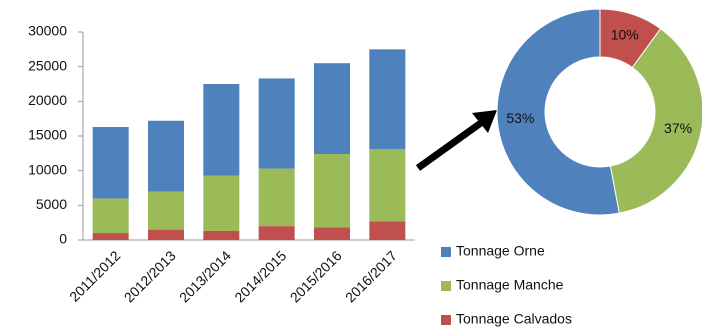  Describe the element at coordinates (260, 276) in the screenshot. I see `x-tick-label: 2014/2015` at that location.